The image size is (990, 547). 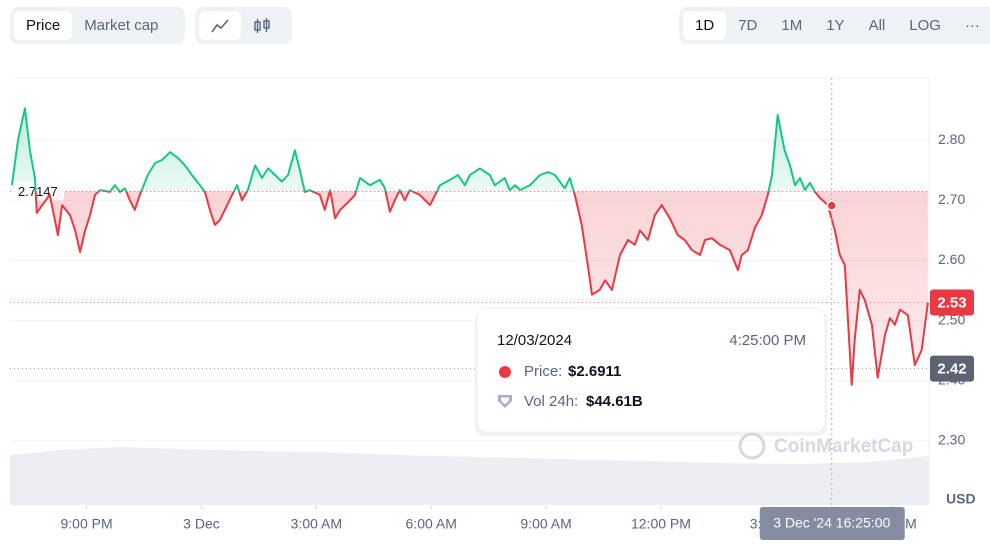 What do you see at coordinates (545, 524) in the screenshot?
I see `x-tick-label: 9:00 AM` at bounding box center [545, 524].